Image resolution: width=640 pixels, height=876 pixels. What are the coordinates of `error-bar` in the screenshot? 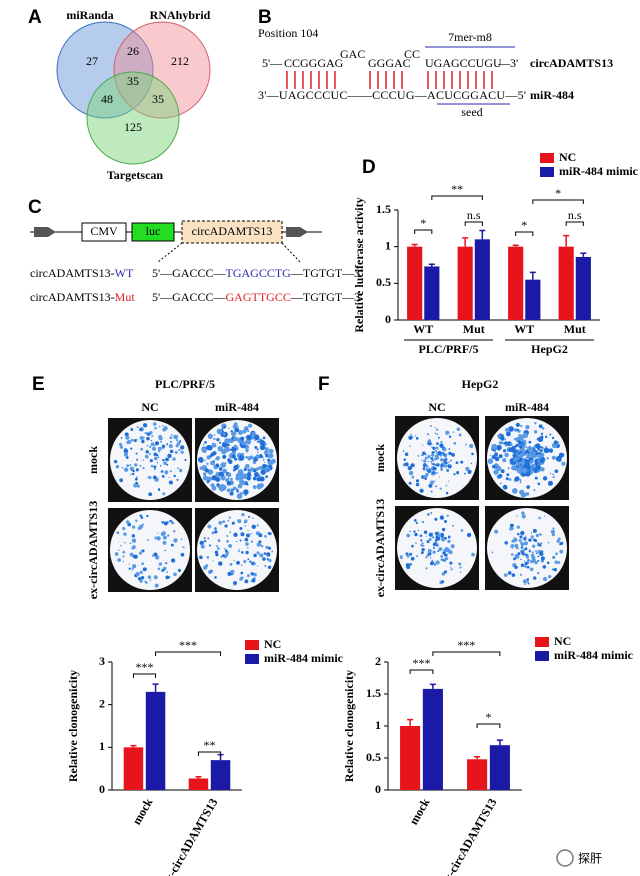 It's located at (515, 245).